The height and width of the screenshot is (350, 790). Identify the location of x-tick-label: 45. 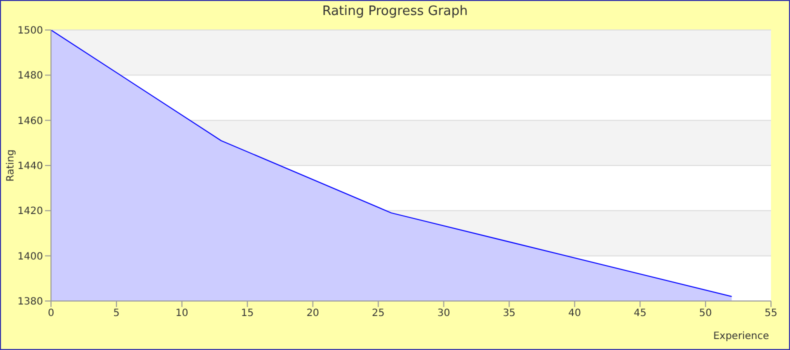
(640, 314).